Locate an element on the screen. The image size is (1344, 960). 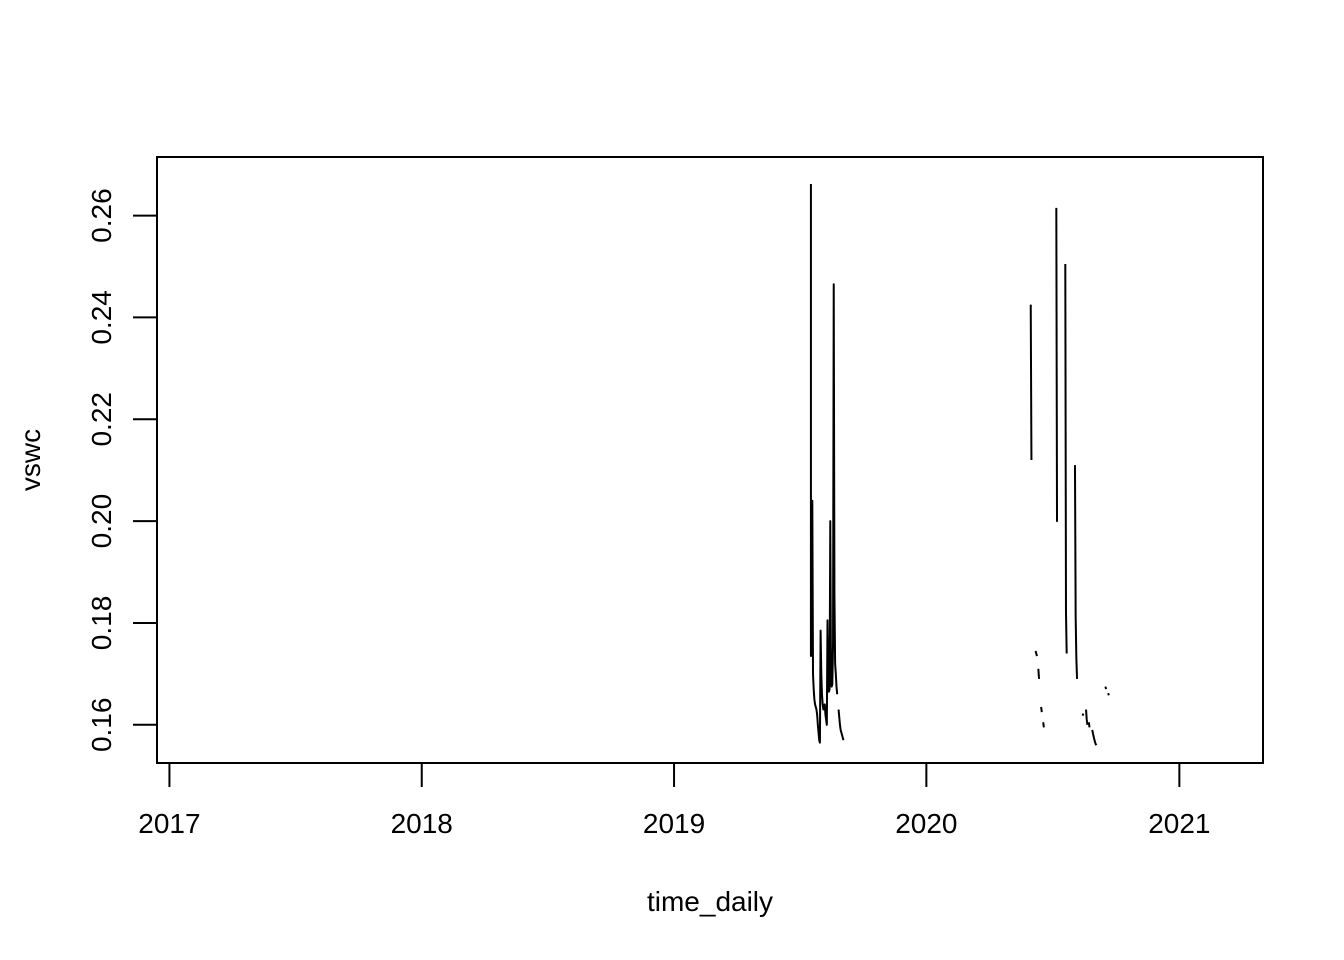
y-tick-label: 0.26 is located at coordinates (101, 215).